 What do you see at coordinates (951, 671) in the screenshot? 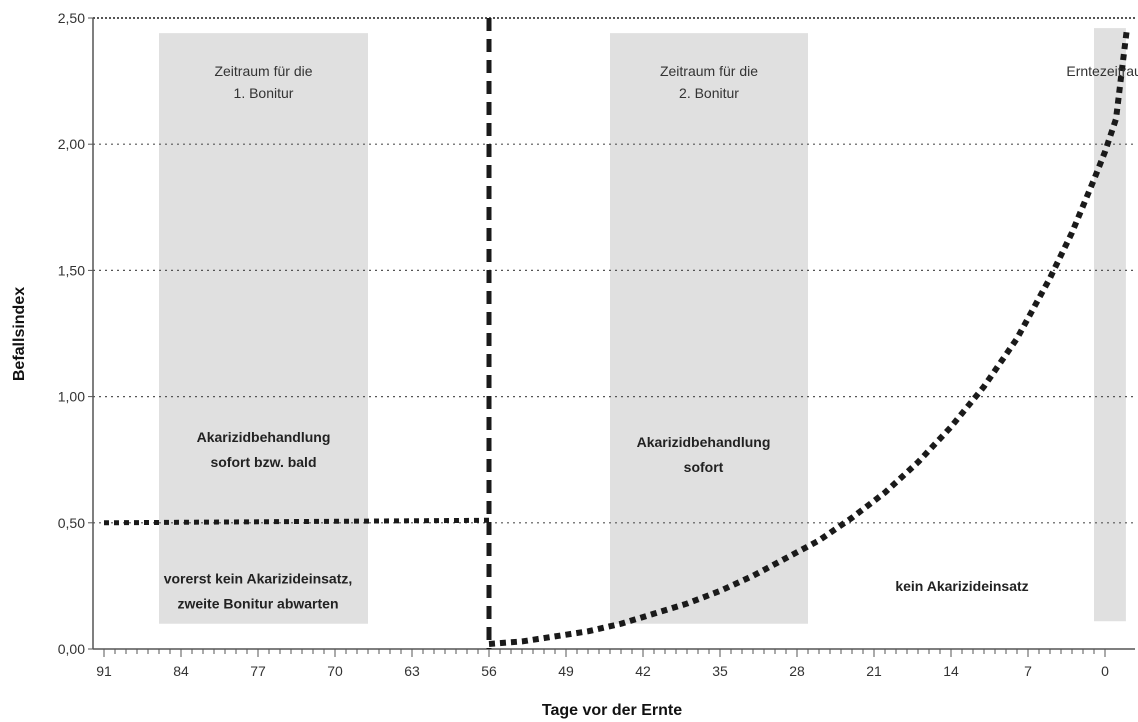
I see `x-tick-label-12: 14` at bounding box center [951, 671].